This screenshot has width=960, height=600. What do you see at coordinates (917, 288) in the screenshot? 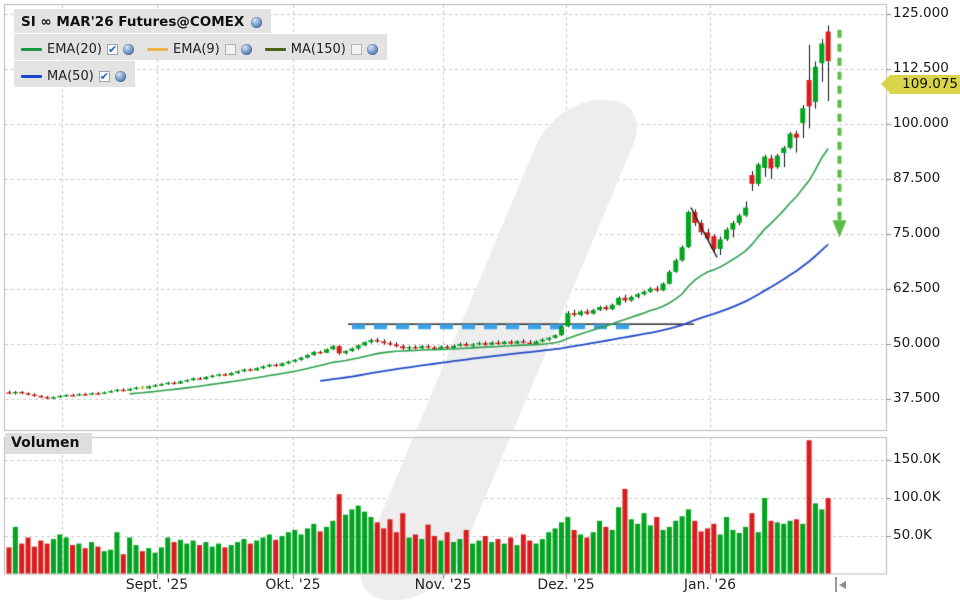
I see `price-tick-label: 62.500` at bounding box center [917, 288].